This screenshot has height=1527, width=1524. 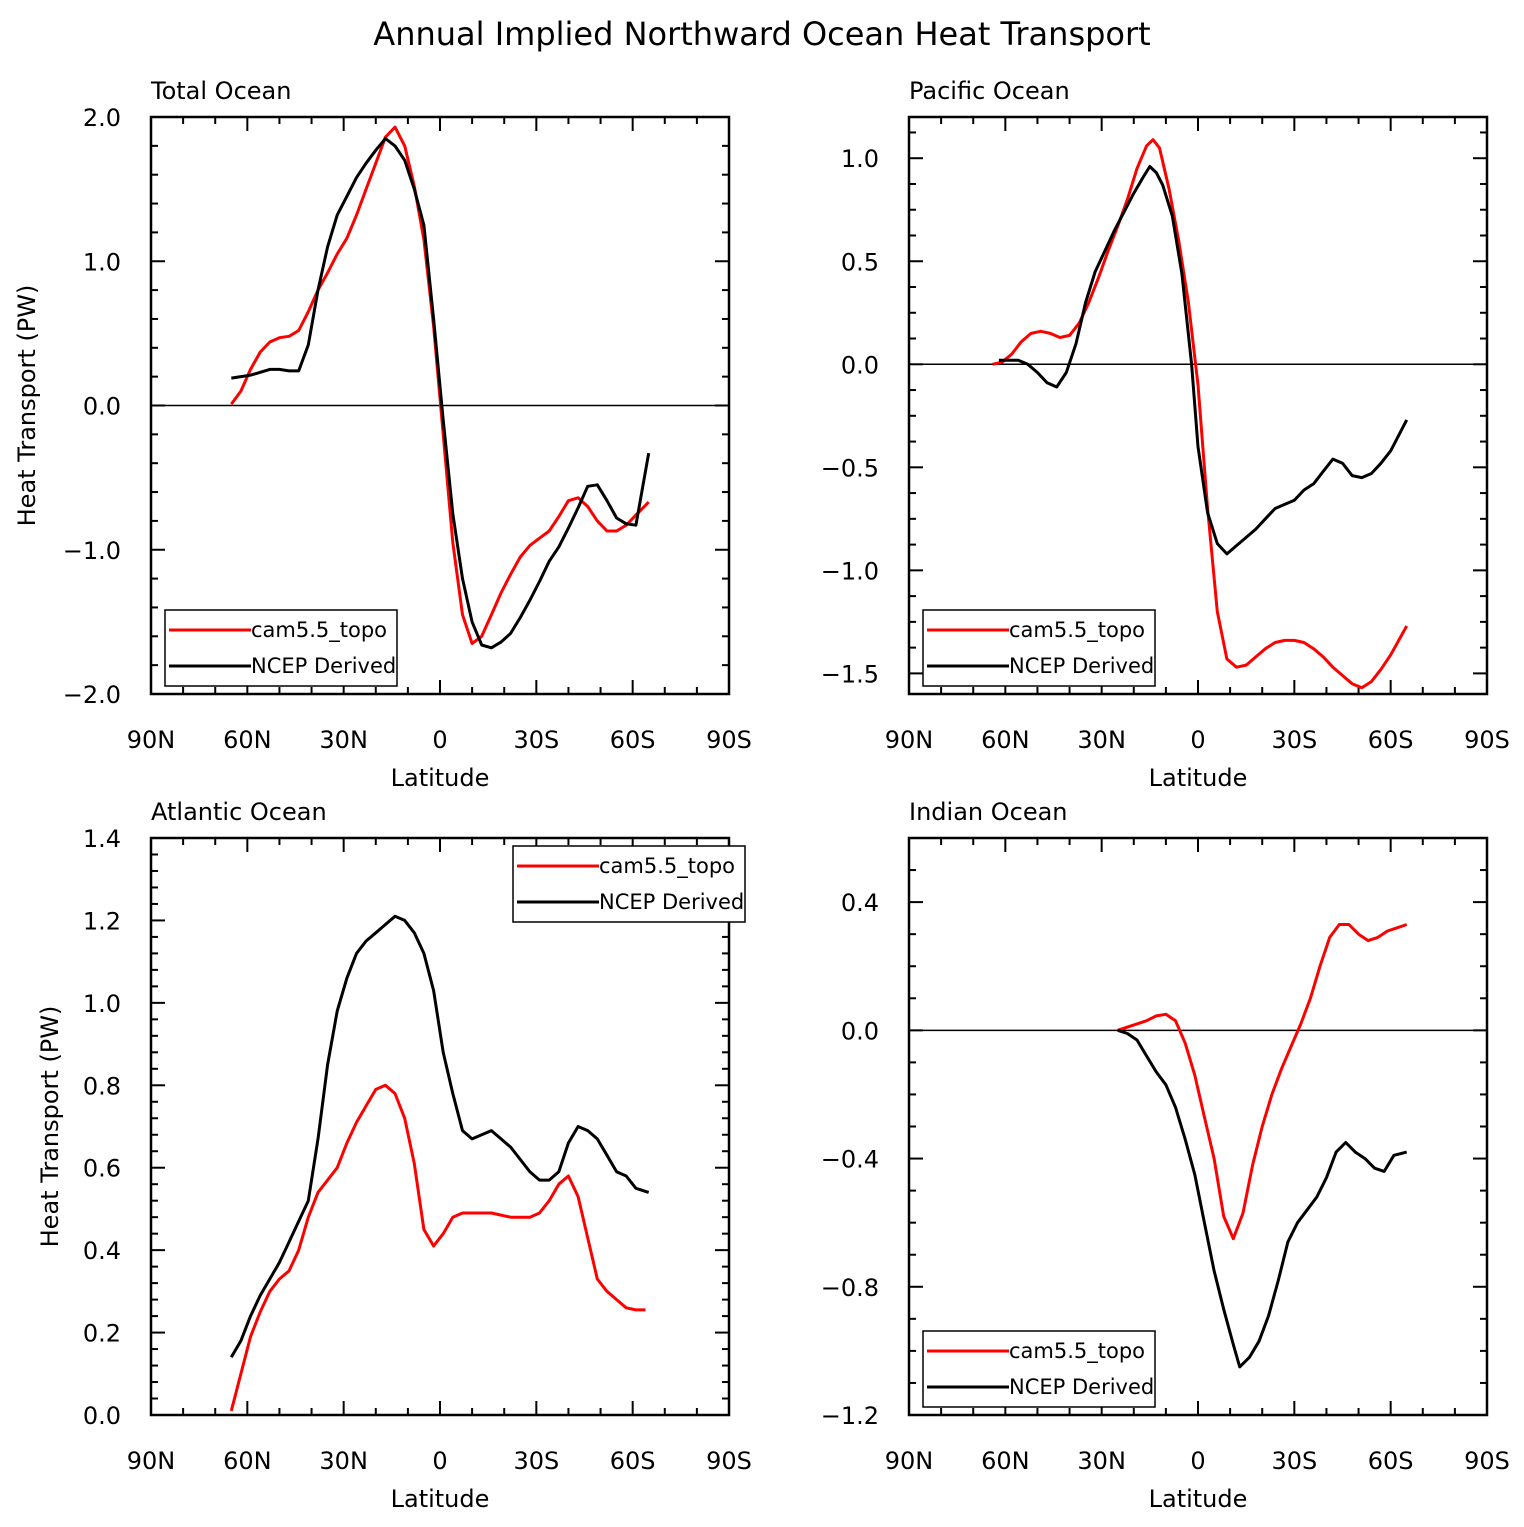 What do you see at coordinates (850, 468) in the screenshot?
I see `y-tick-label: −0.5` at bounding box center [850, 468].